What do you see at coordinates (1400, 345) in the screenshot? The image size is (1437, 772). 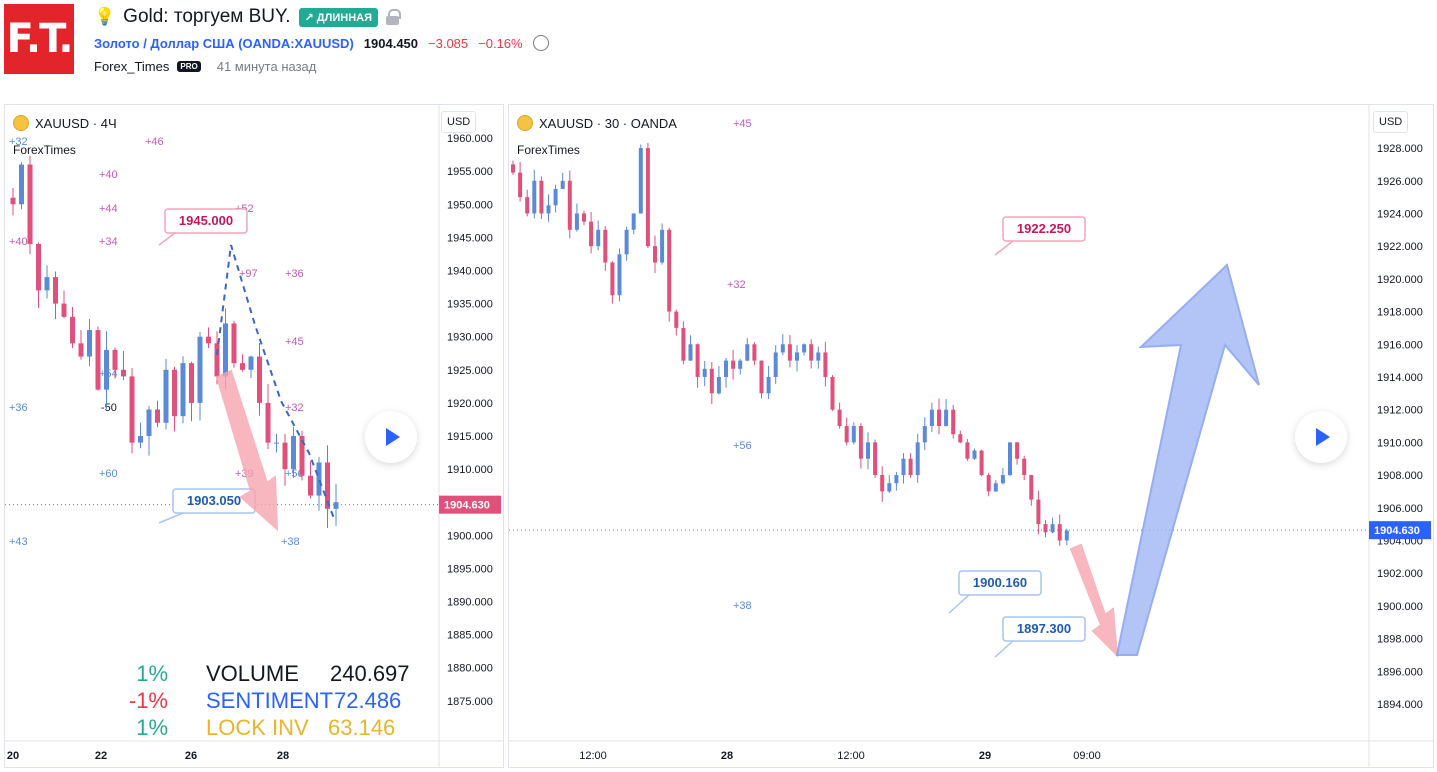 I see `price-tick-label: 1916.000` at bounding box center [1400, 345].